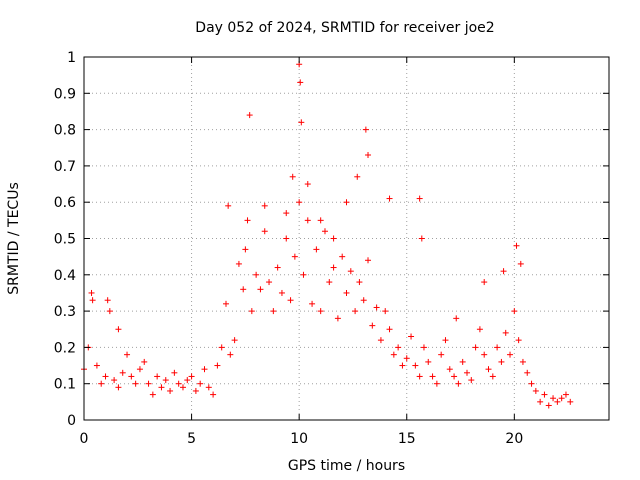 The height and width of the screenshot is (480, 640). Describe the element at coordinates (65, 203) in the screenshot. I see `y-tick-label: 0.6` at that location.